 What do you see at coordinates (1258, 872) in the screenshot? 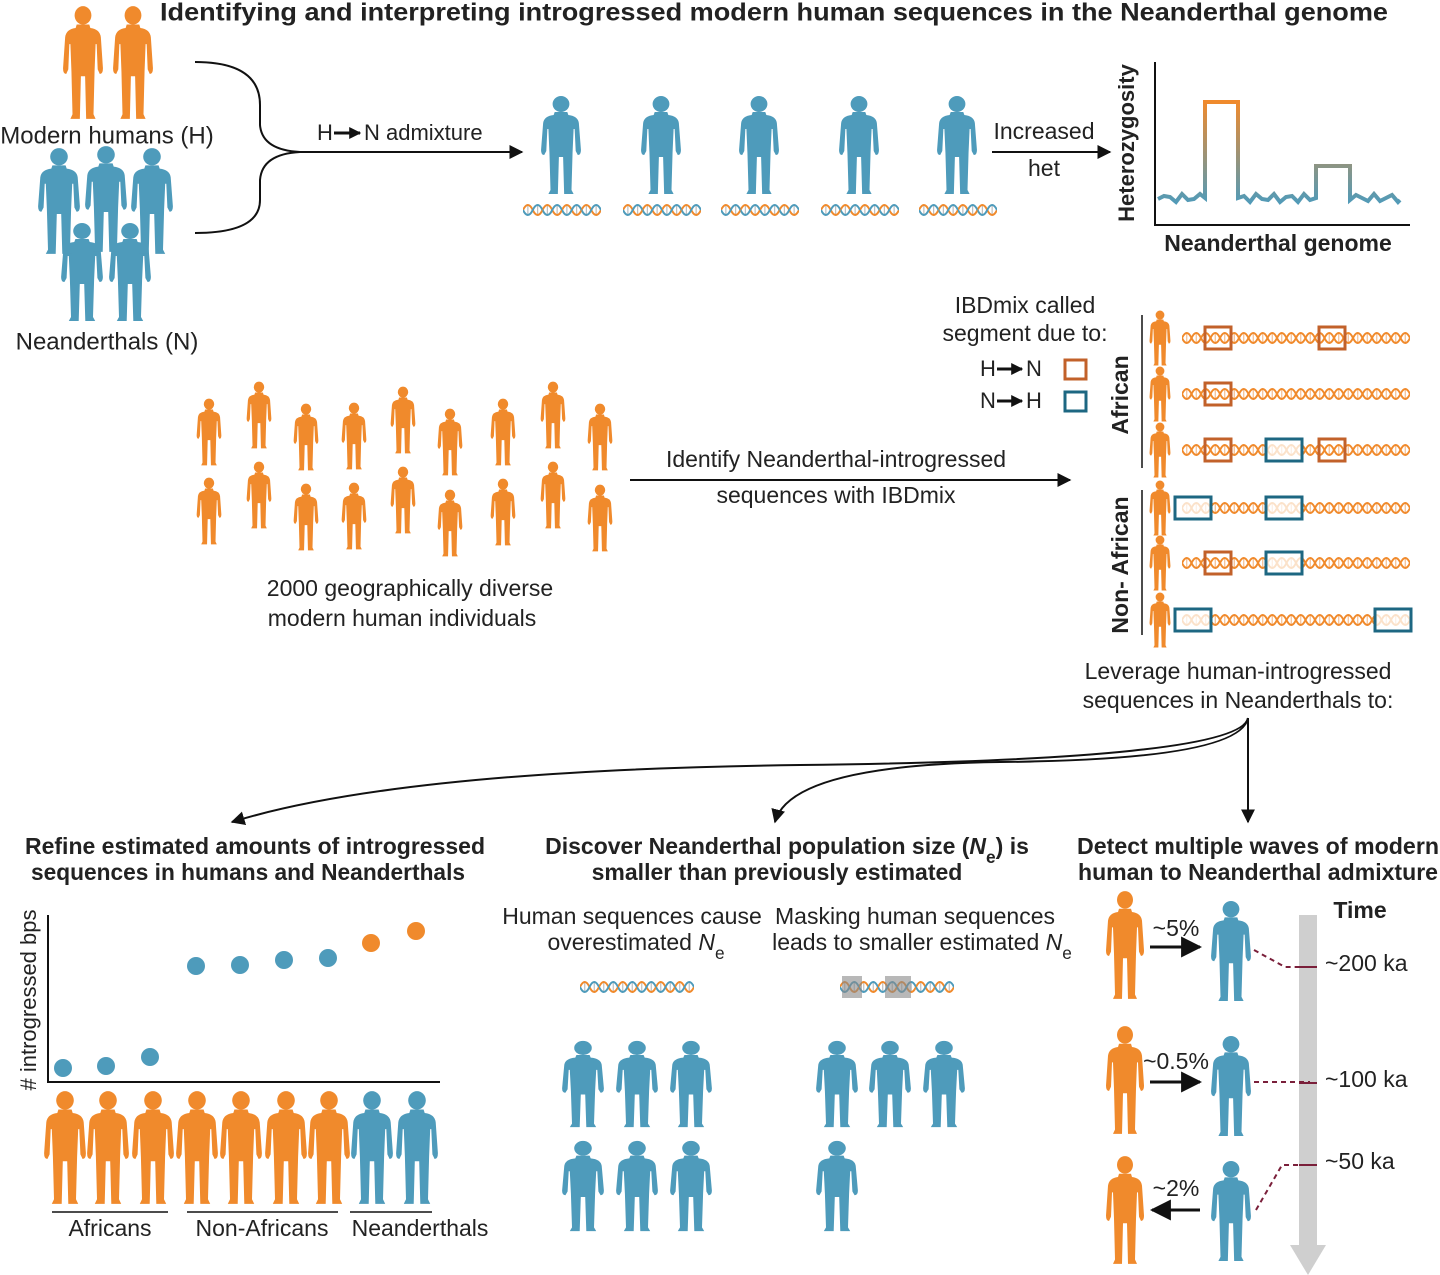
I see `panel-title: human to Neanderthal admixture` at bounding box center [1258, 872].